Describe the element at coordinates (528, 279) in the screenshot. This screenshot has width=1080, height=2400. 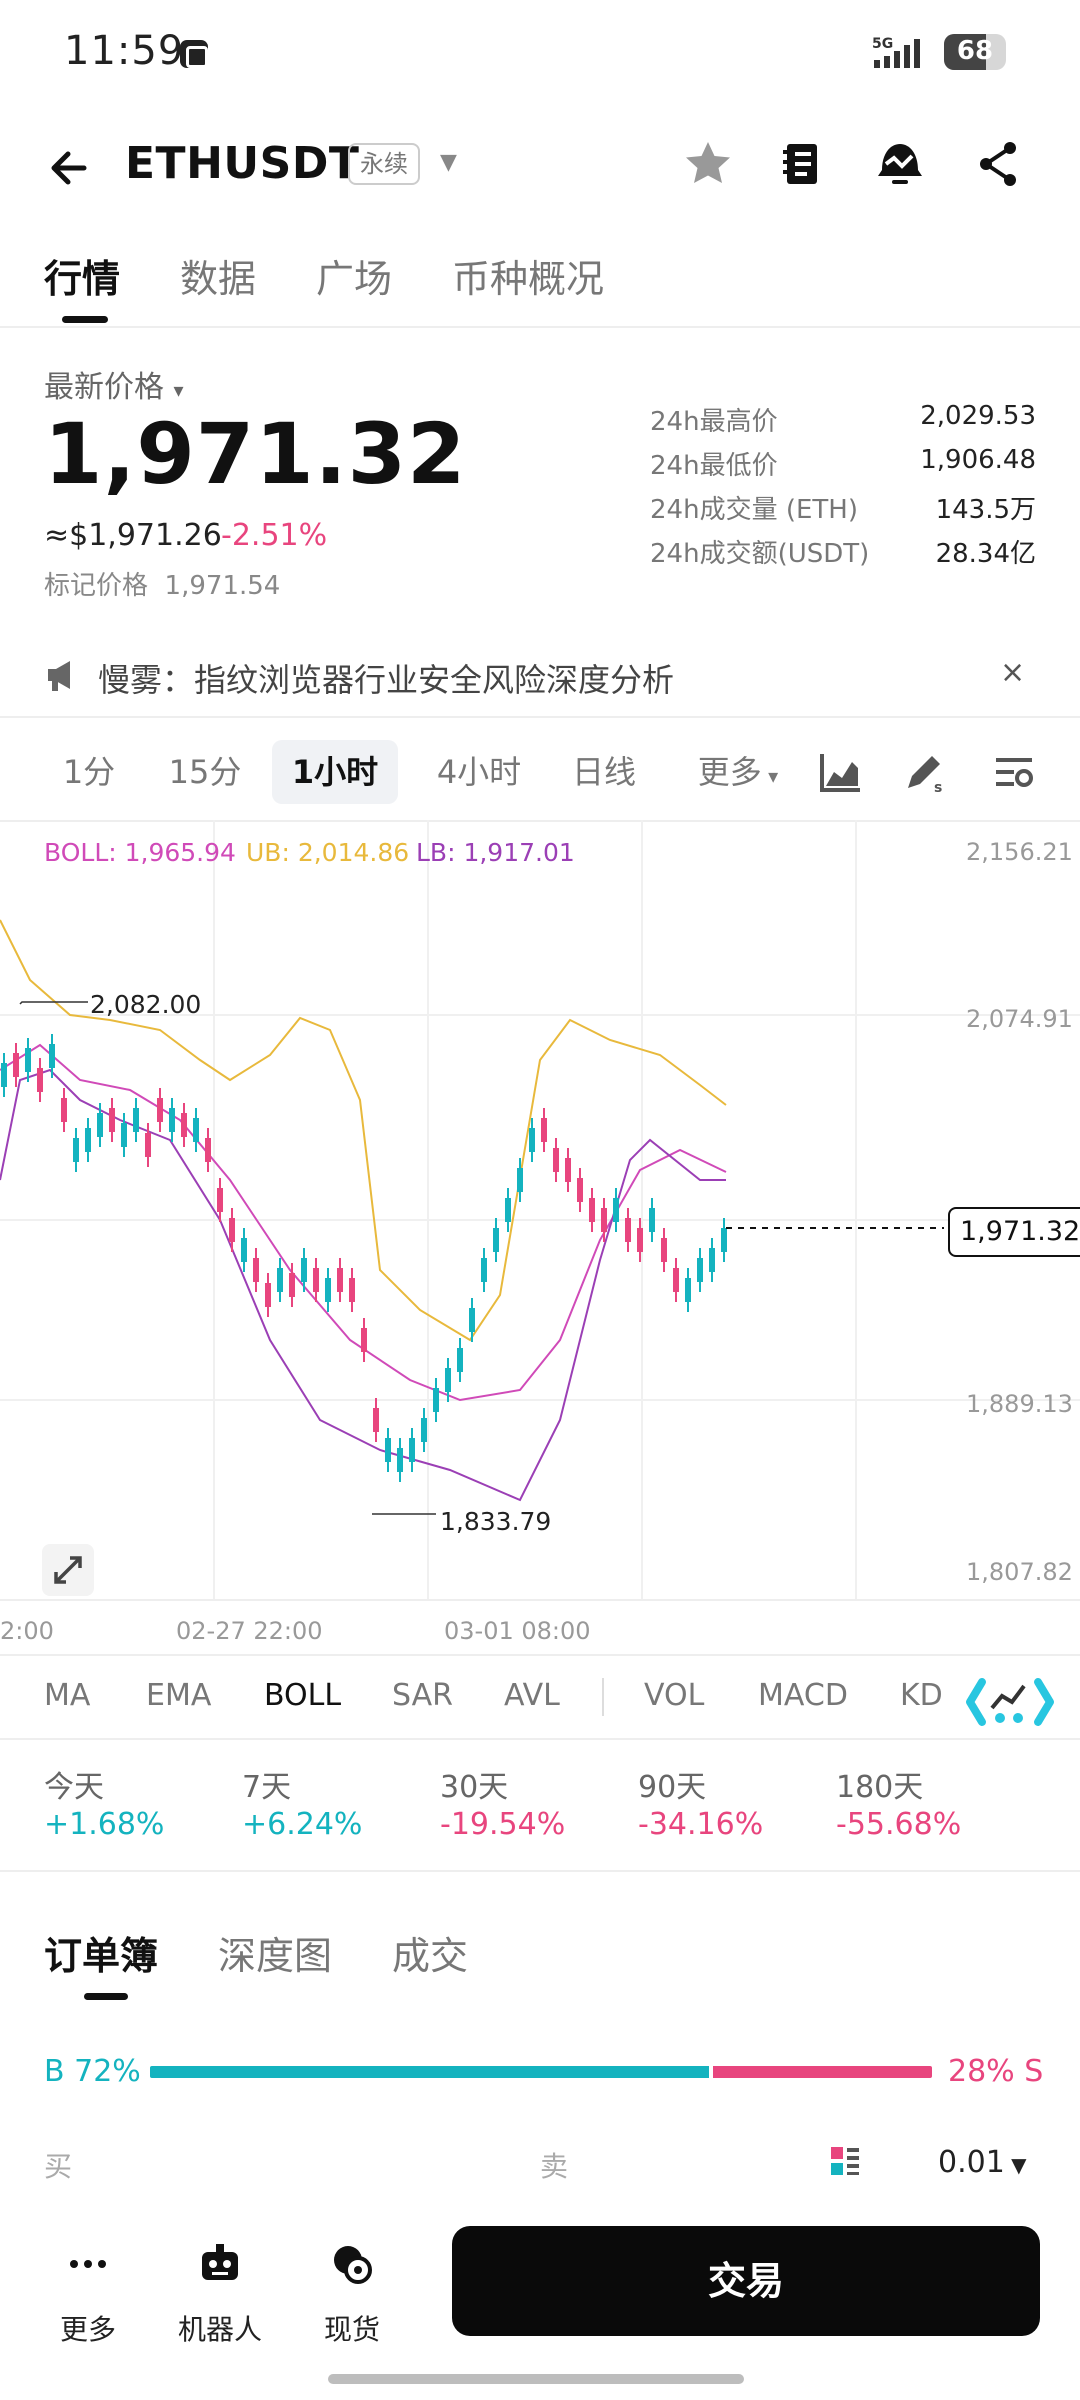
I see `tab-coin-overview: 币种概况` at that location.